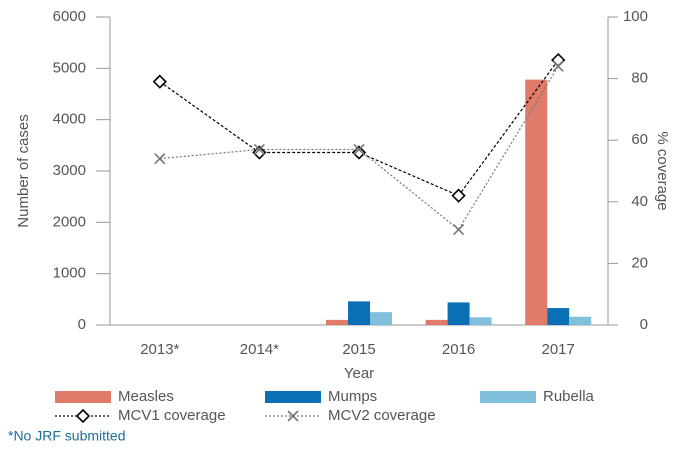 The height and width of the screenshot is (449, 674). I want to click on y-tick-label: 4000, so click(69, 119).